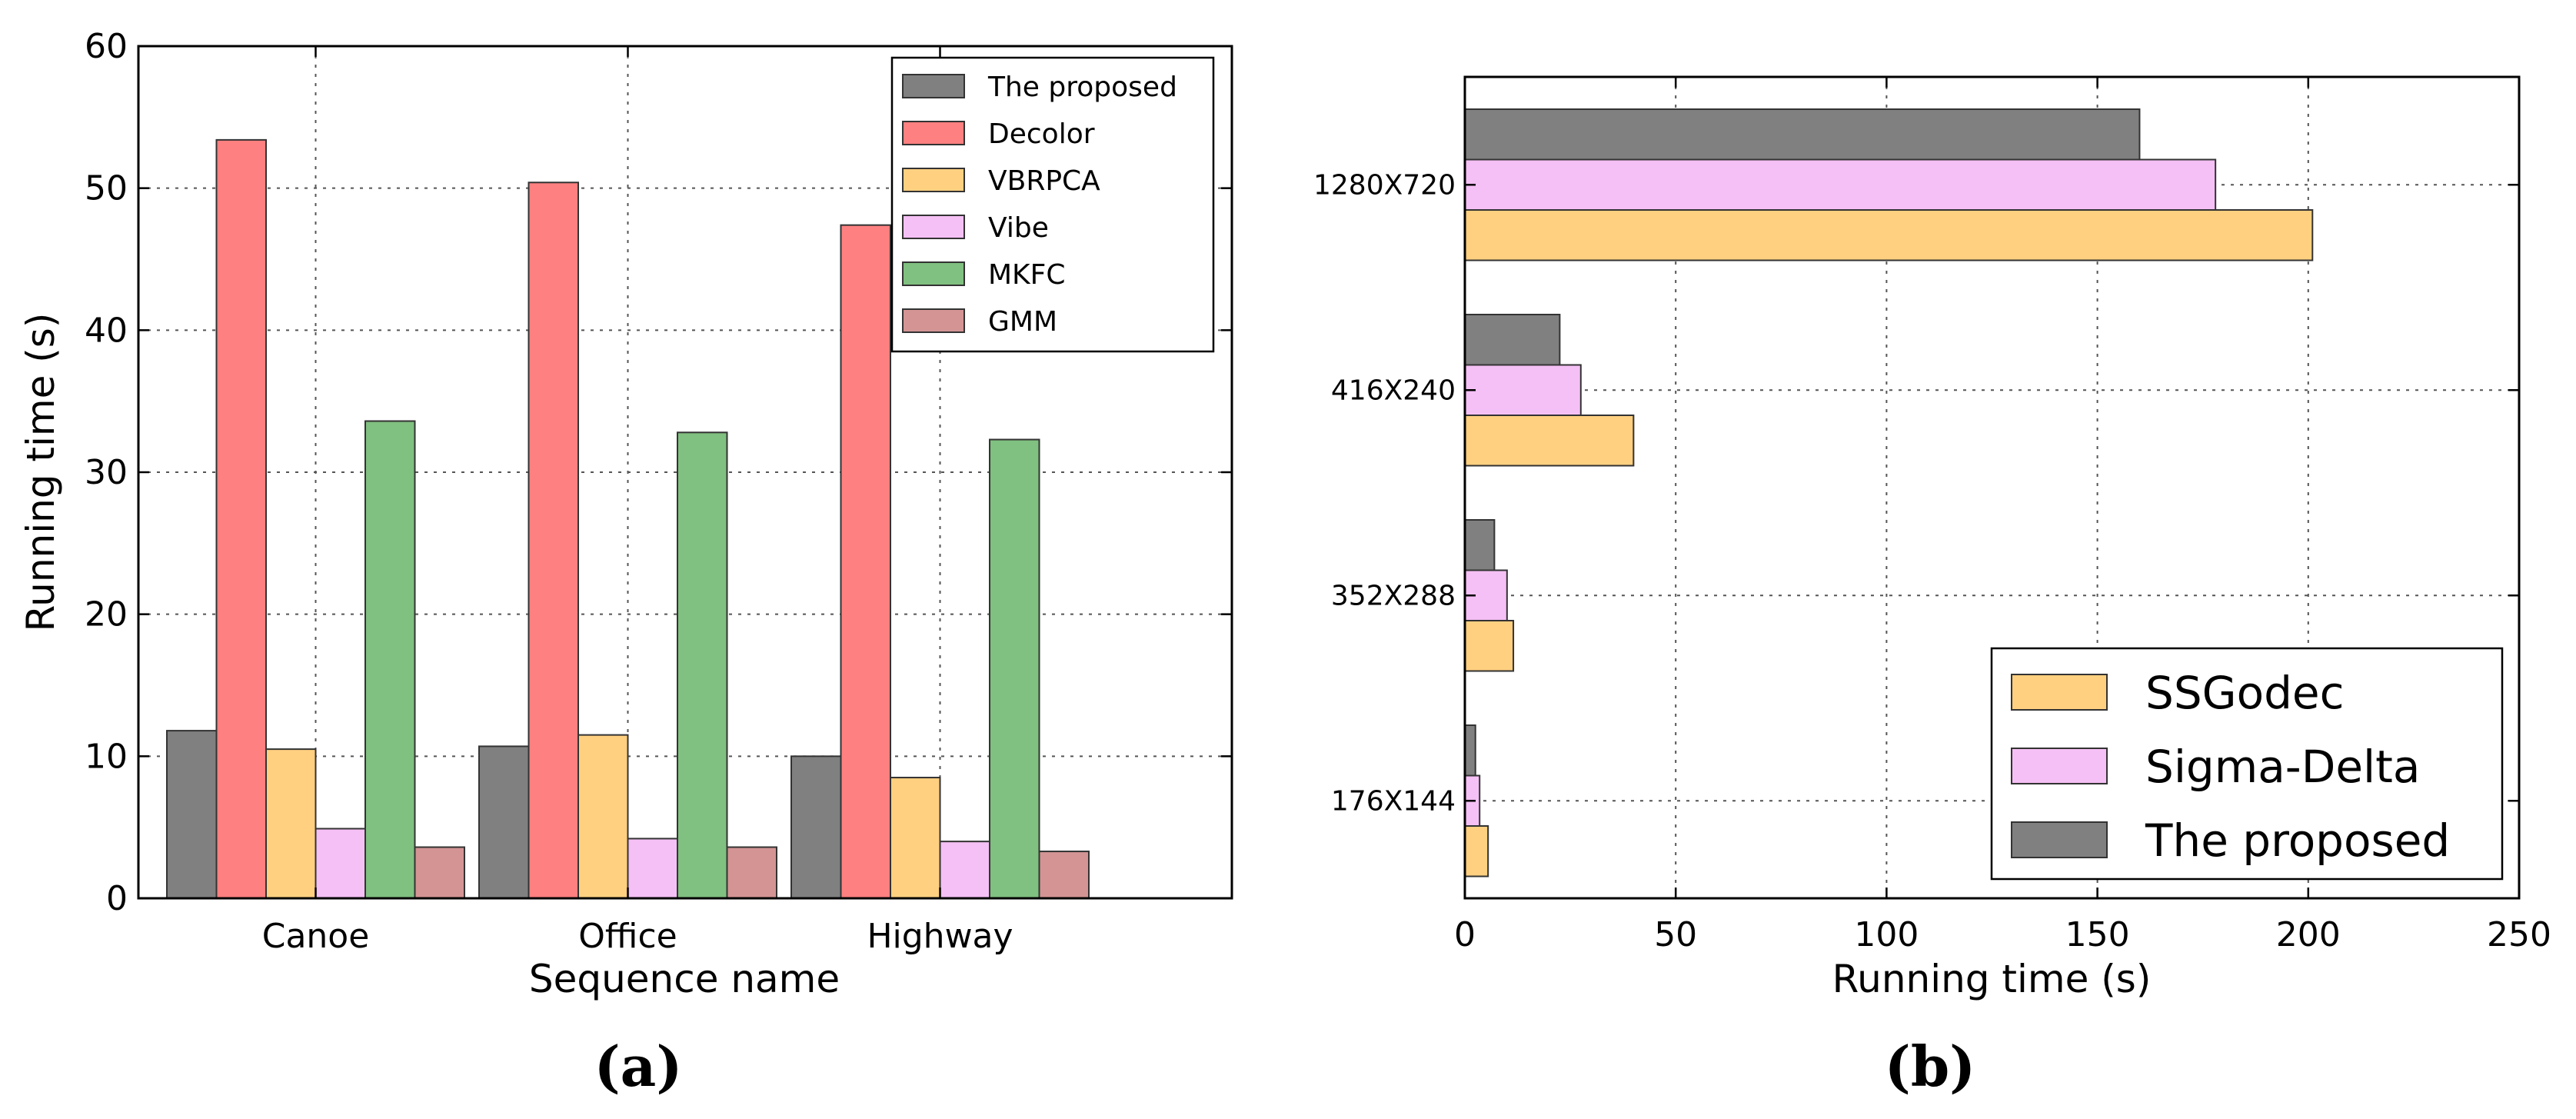 The height and width of the screenshot is (1119, 2576). Describe the element at coordinates (940, 936) in the screenshot. I see `a-xtick-label-highway: Highway` at that location.